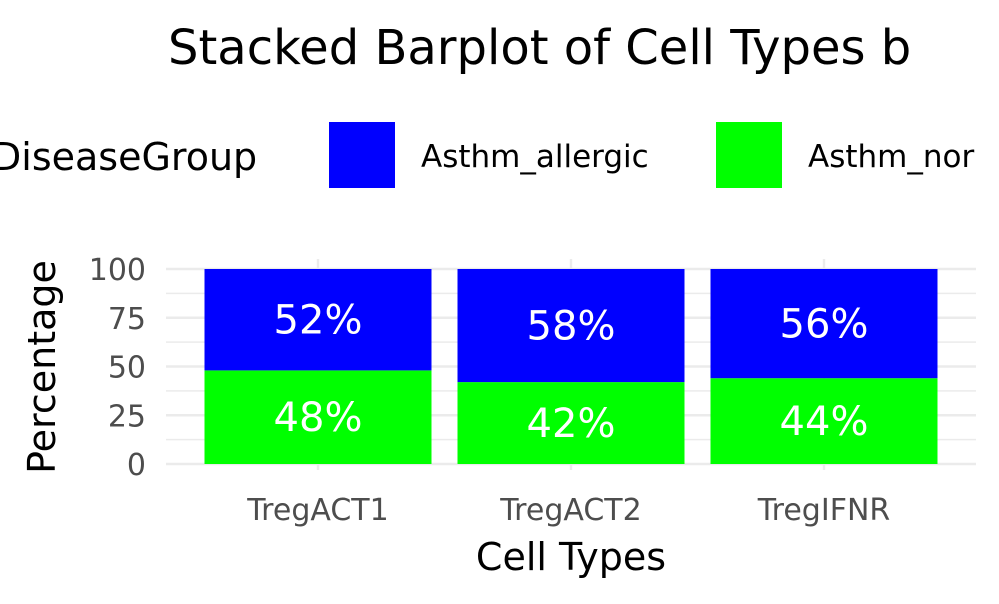 The image size is (999, 604). I want to click on legend-label-asthm-nor: Asthm_nor, so click(891, 157).